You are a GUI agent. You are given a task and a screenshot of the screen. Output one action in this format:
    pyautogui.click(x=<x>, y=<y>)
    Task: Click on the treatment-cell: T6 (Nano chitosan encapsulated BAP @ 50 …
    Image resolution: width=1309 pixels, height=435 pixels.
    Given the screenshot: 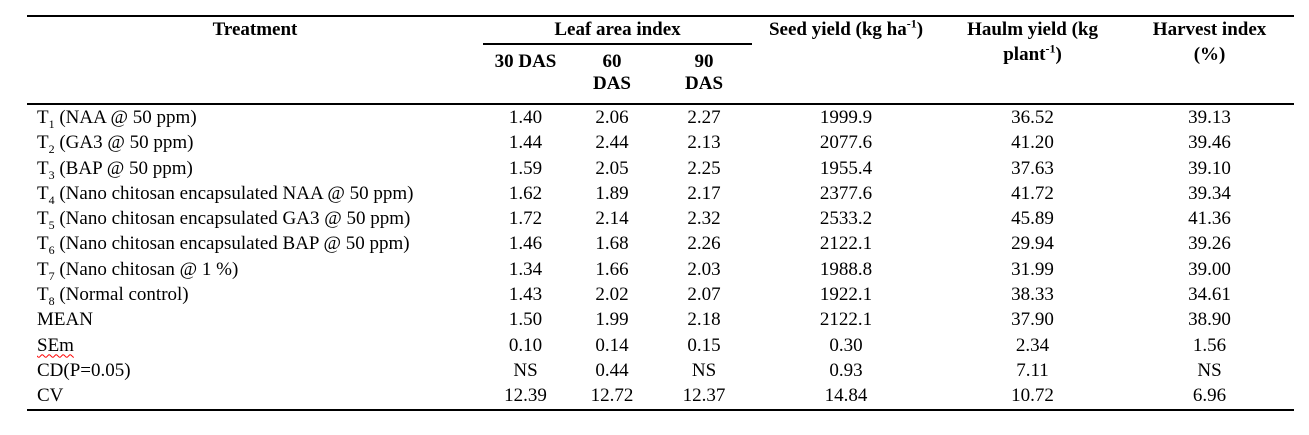 What is the action you would take?
    pyautogui.click(x=223, y=245)
    